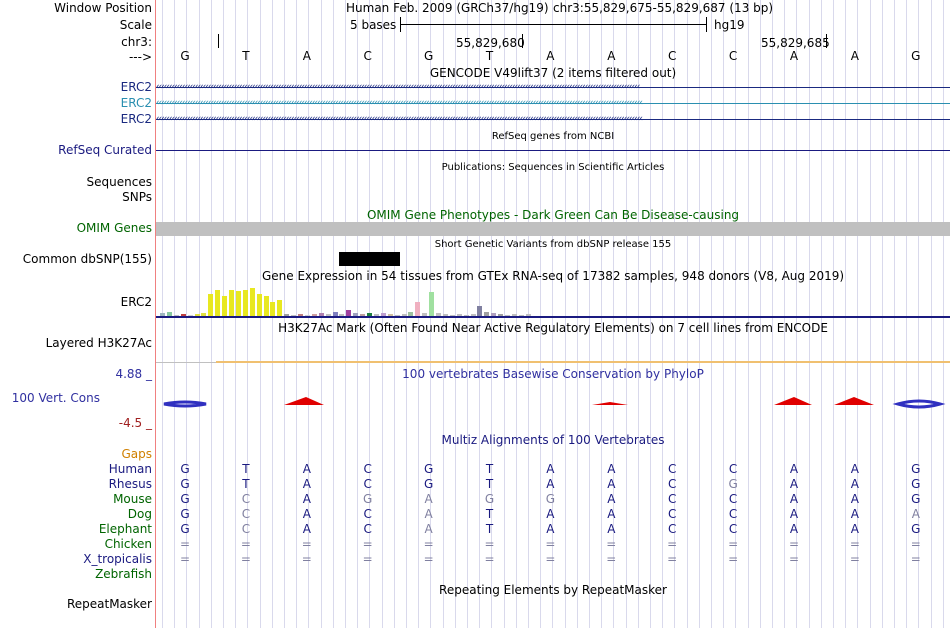 This screenshot has height=628, width=950. Describe the element at coordinates (123, 574) in the screenshot. I see `species-label-zebrafish: Zebrafish` at that location.